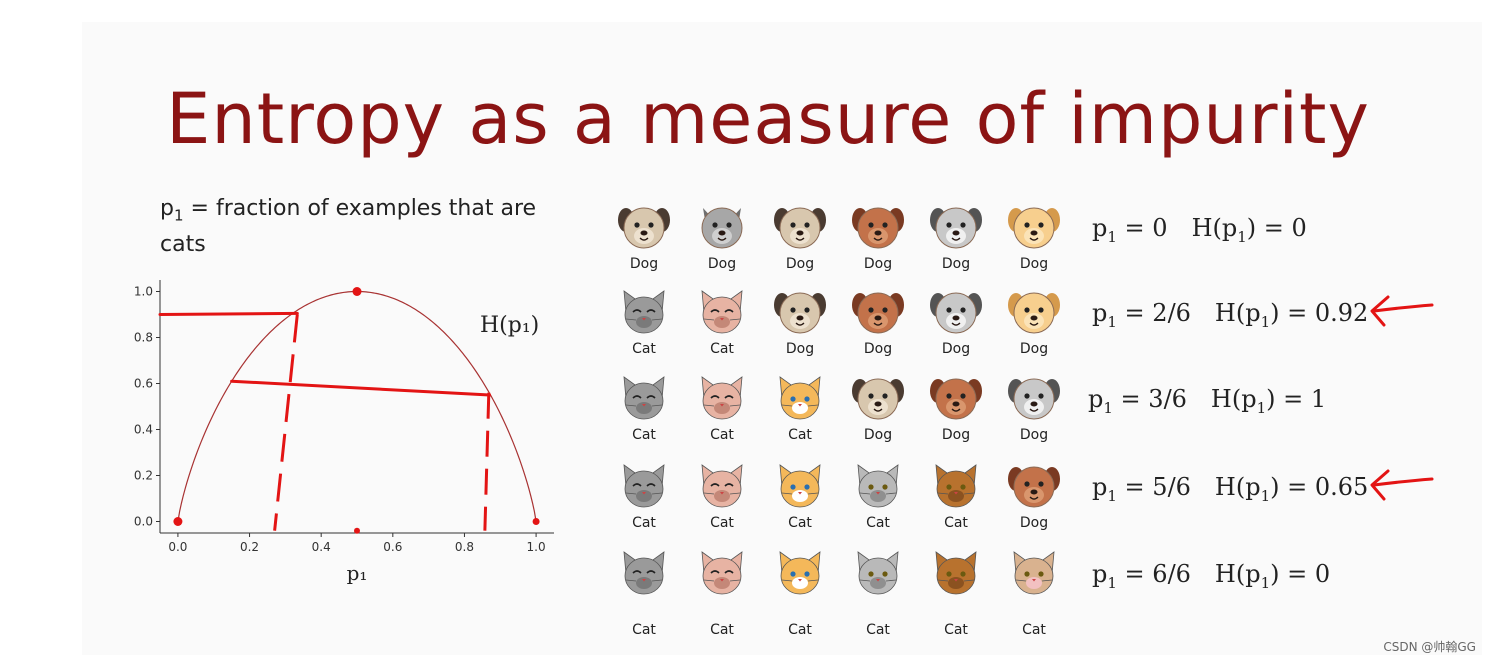 This screenshot has height=663, width=1490. Describe the element at coordinates (1318, 399) in the screenshot. I see `h-value: 1` at that location.